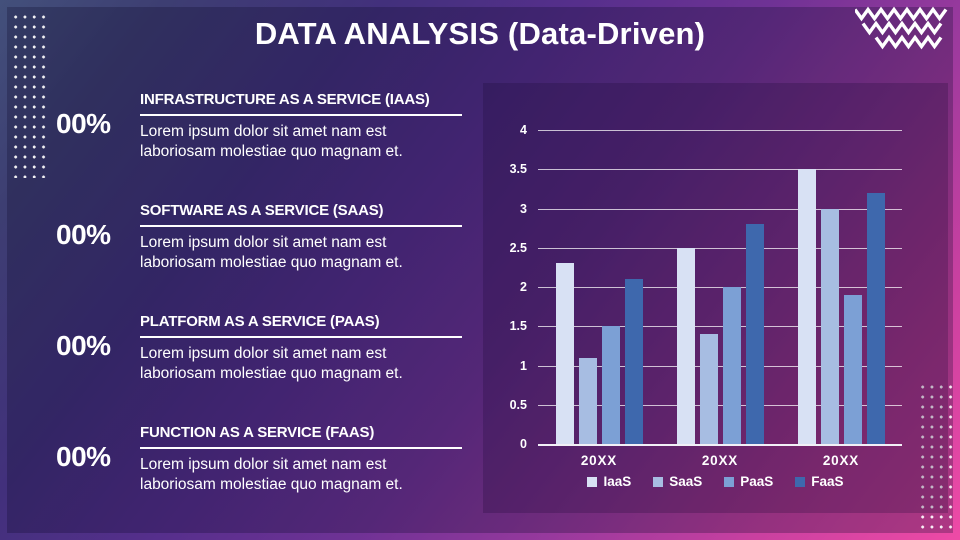  I want to click on chart-legend: IaaS SaaS PaaS FaaS, so click(715, 481).